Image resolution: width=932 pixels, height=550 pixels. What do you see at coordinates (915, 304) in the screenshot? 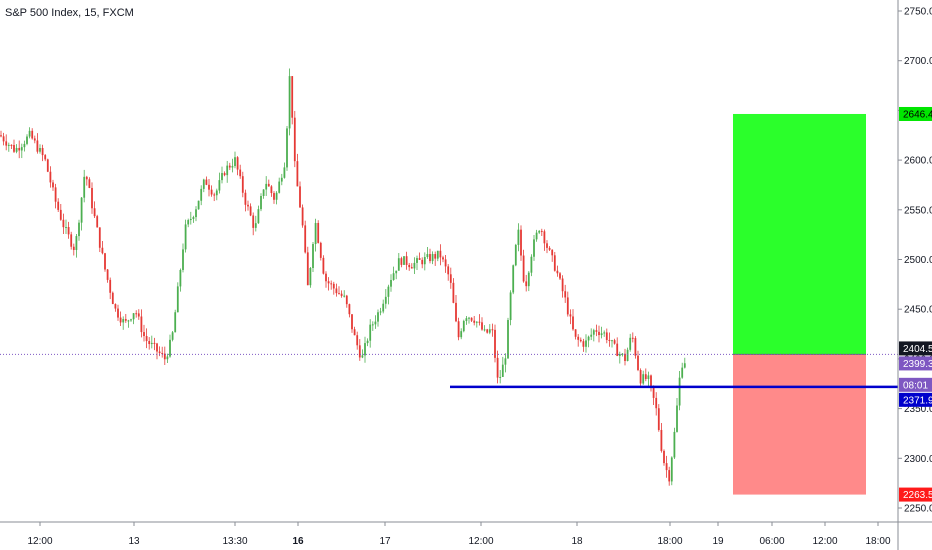
I see `price-tags: 2646.4 2404.5 2399.3 08:01 2371.9 2263.5` at bounding box center [915, 304].